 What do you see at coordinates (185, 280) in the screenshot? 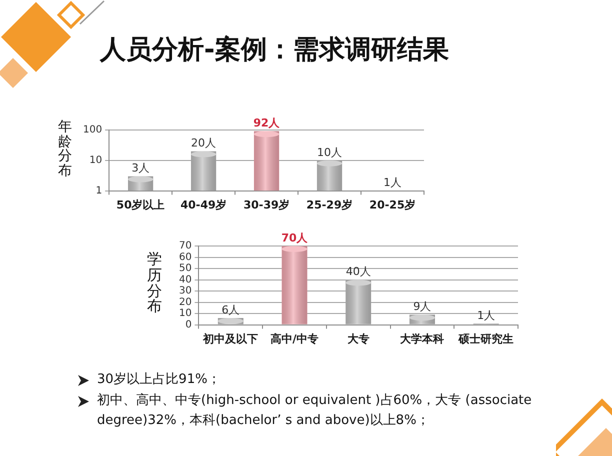
I see `y-tick-label: 40` at bounding box center [185, 280].